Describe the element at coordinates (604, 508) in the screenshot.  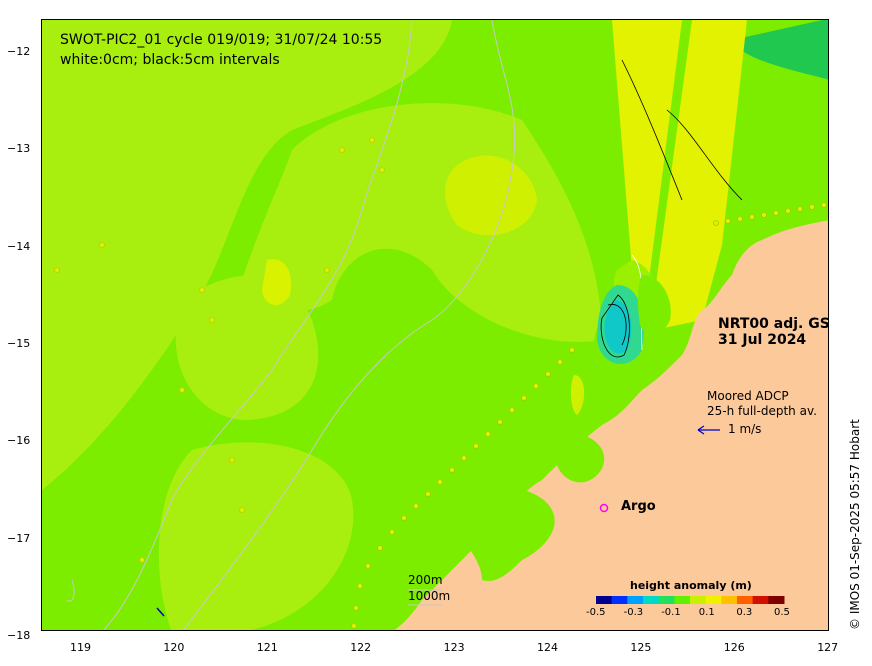
I see `argo-marker` at that location.